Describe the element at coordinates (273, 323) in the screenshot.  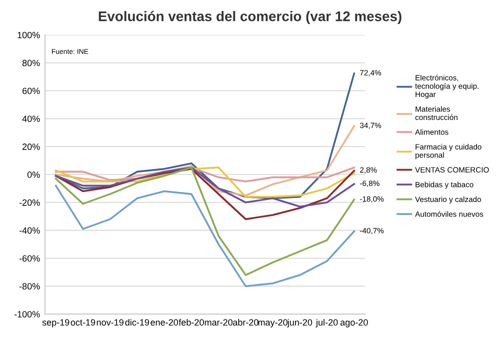
I see `x-tick-label: may-20` at that location.